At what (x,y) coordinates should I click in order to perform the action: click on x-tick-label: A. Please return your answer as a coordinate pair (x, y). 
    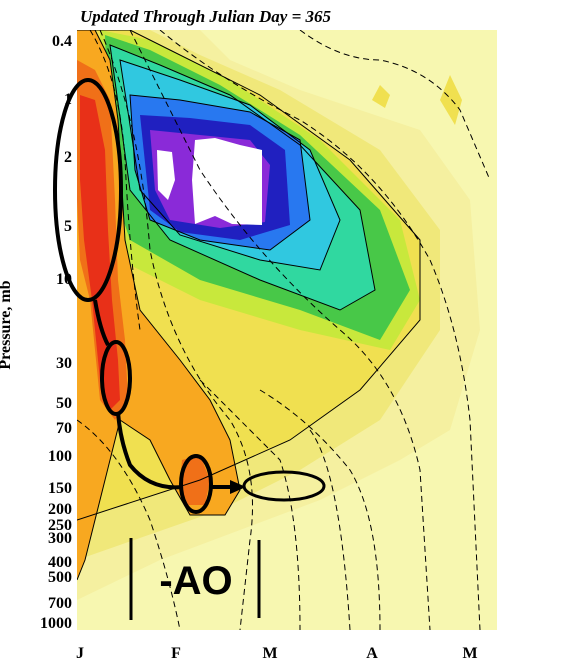
    Looking at the image, I should click on (372, 653).